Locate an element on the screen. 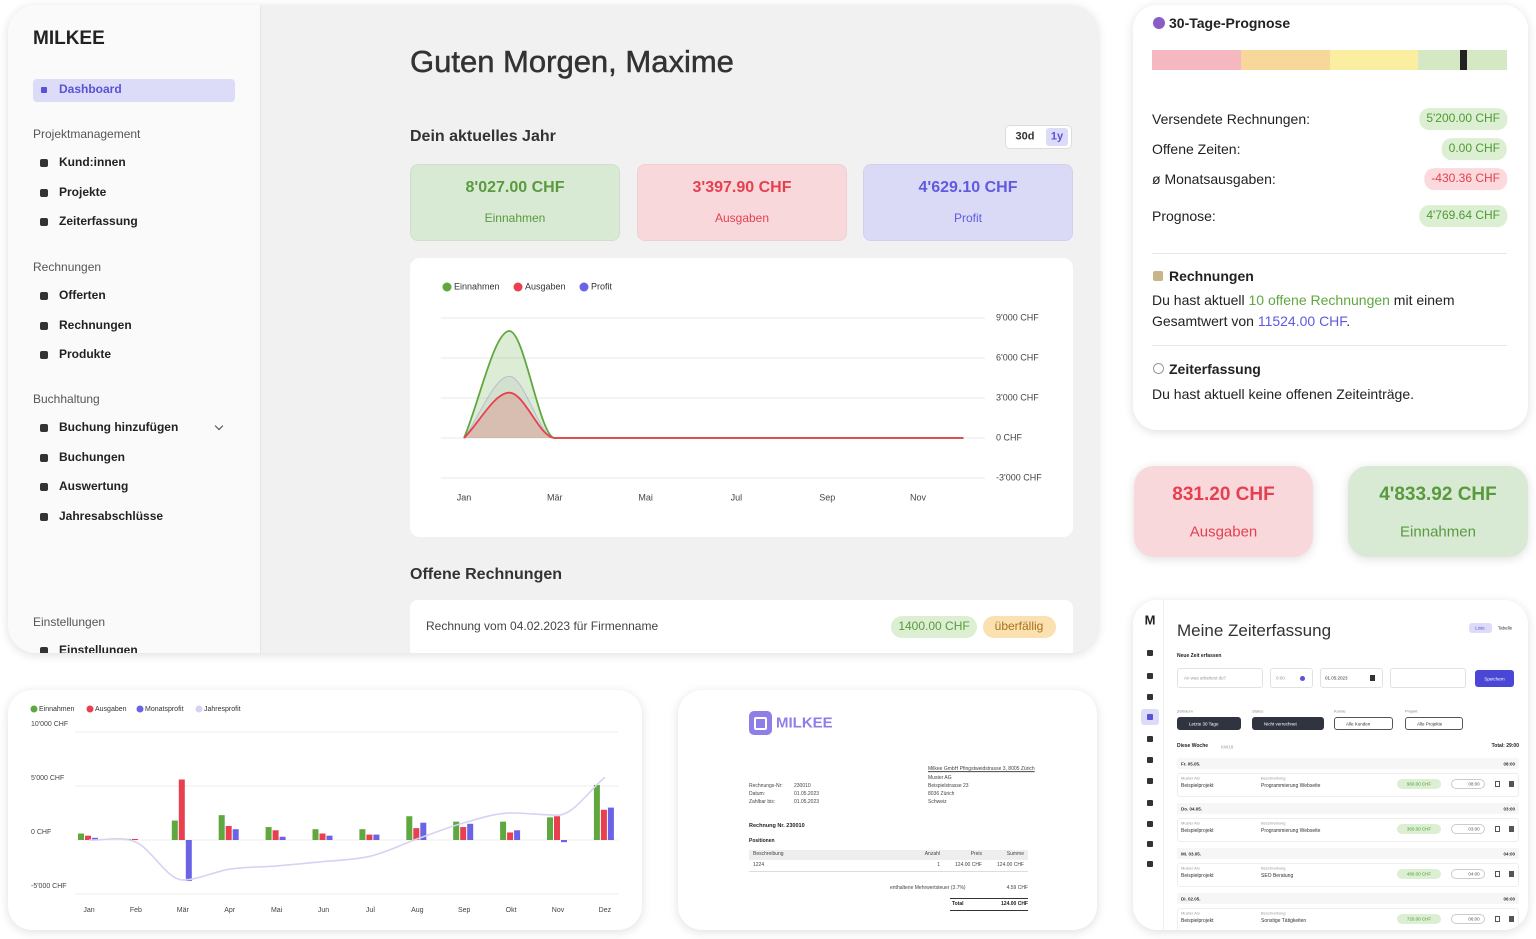  nav-item: Dashboard is located at coordinates (90, 89).